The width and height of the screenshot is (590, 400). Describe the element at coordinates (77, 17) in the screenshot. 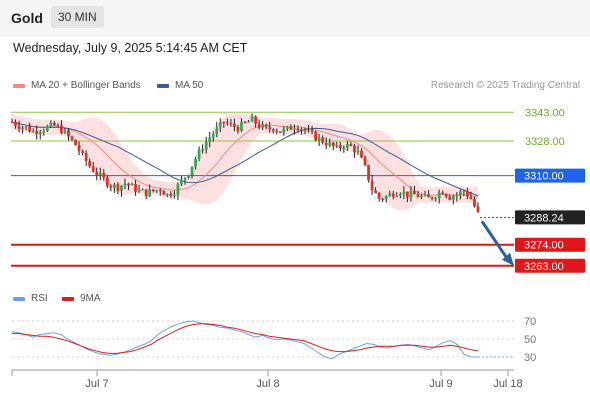

I see `timeframe-button: 30 MIN` at that location.